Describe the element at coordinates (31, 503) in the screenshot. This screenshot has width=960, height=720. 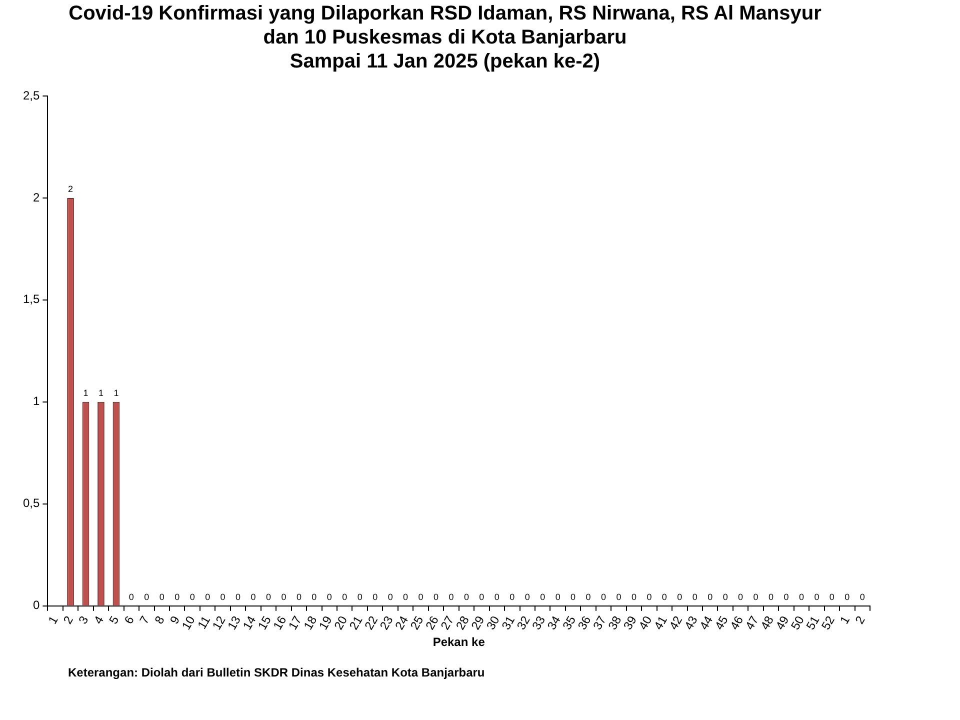
I see `y-tick-label: 0,5` at that location.